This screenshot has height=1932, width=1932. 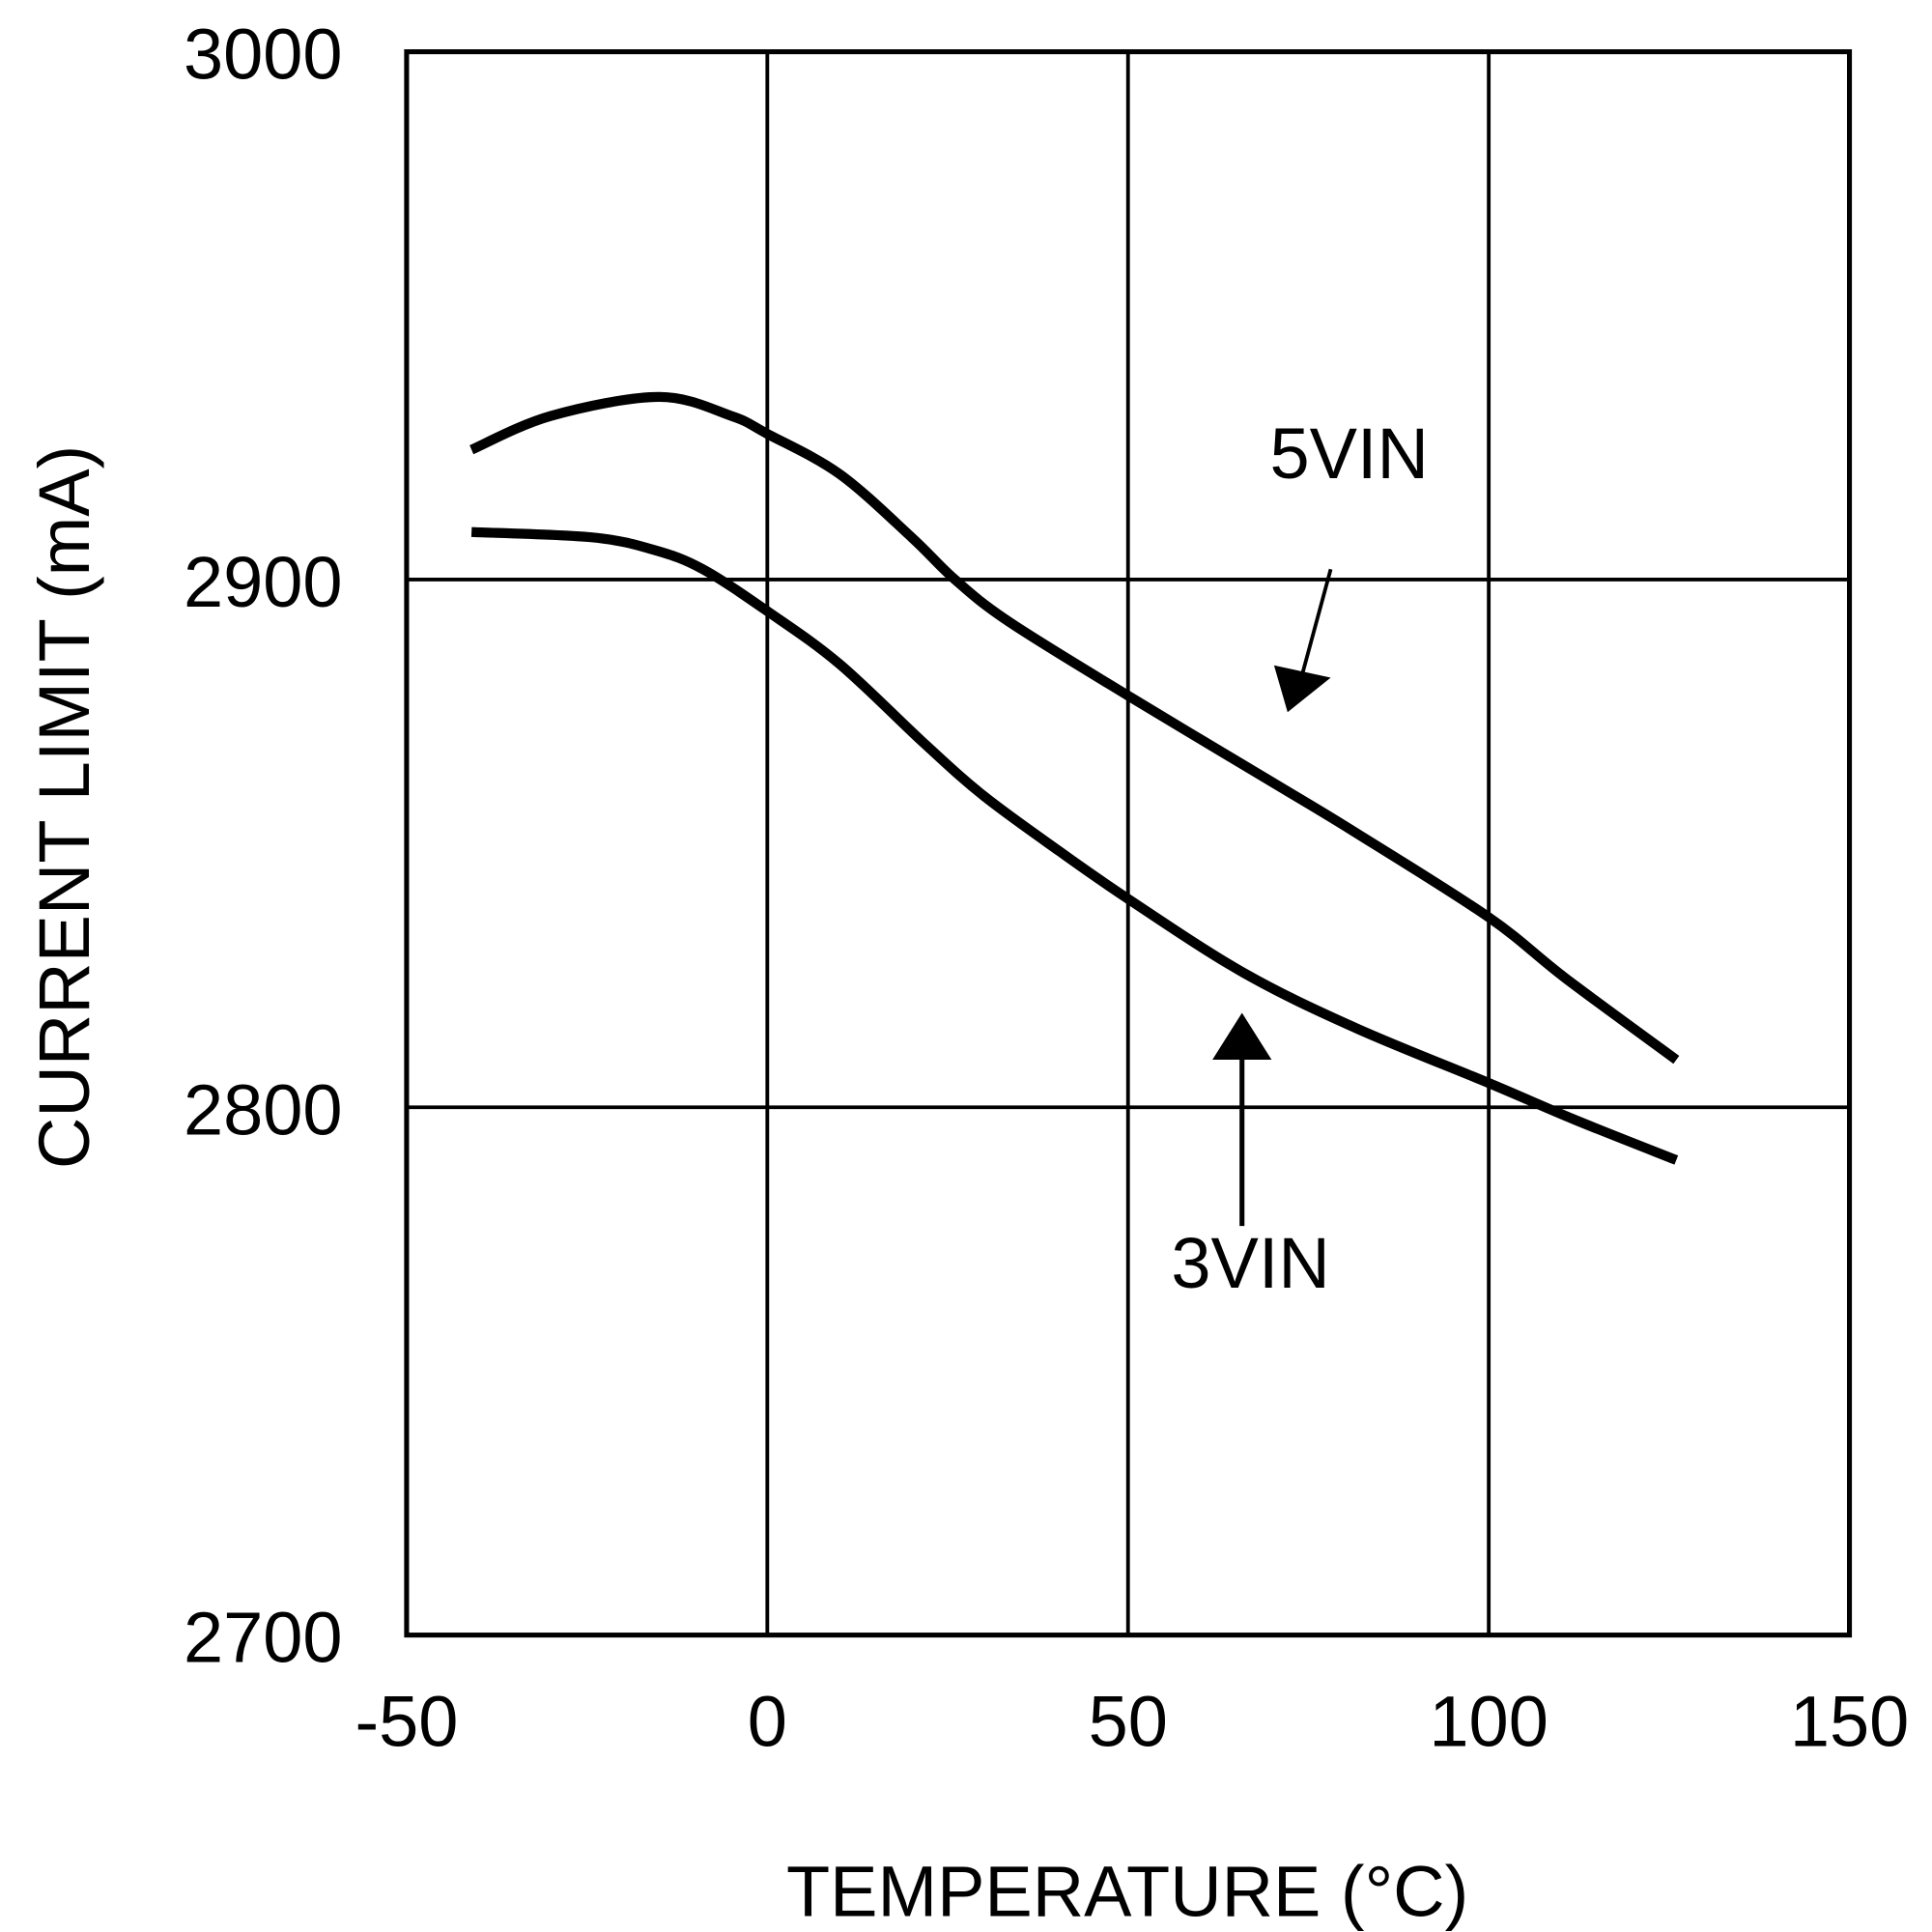 What do you see at coordinates (1348, 453) in the screenshot?
I see `annotation-5vin: 5VIN` at bounding box center [1348, 453].